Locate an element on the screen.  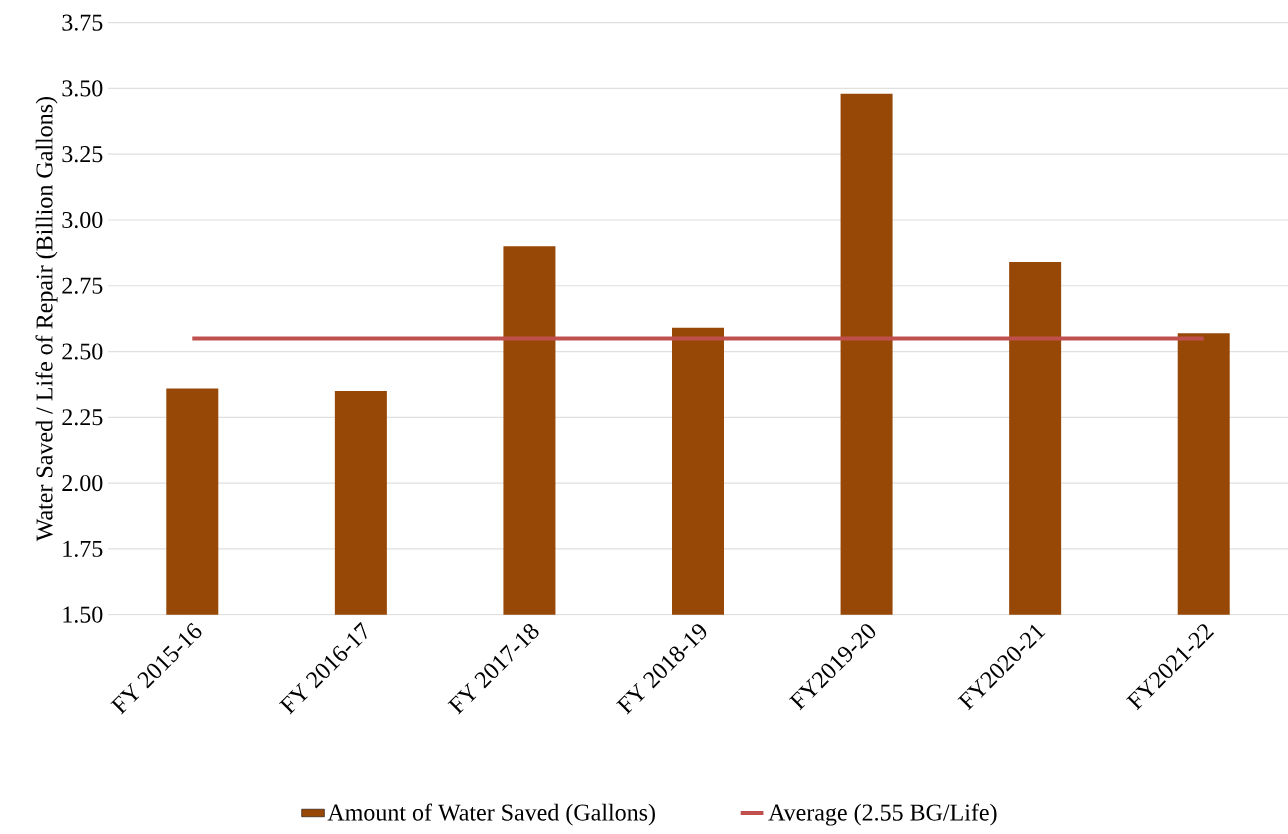
y-tick-label: 1.50 is located at coordinates (83, 614).